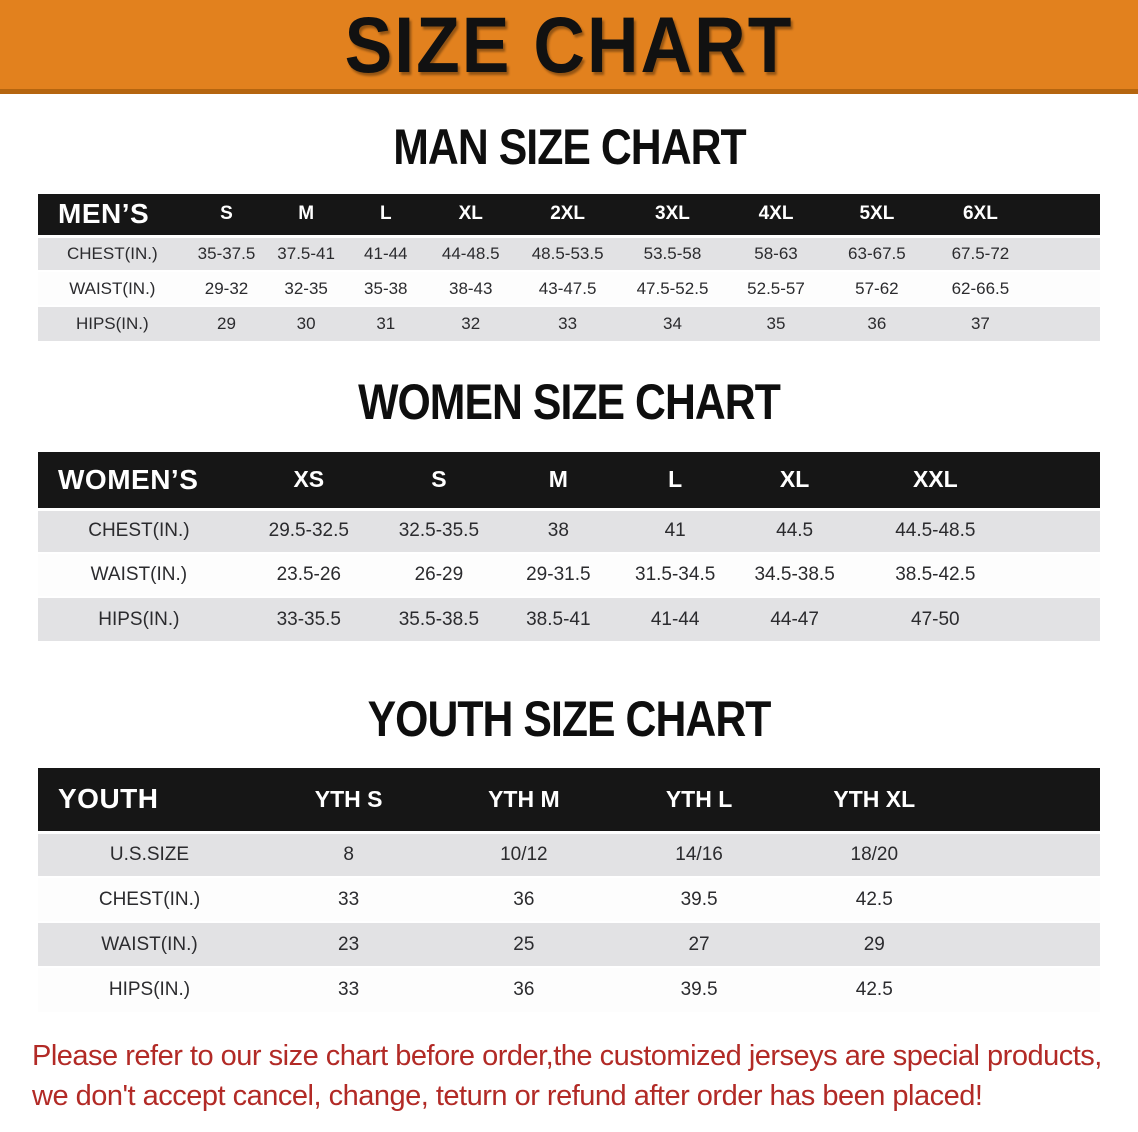 The image size is (1138, 1132). What do you see at coordinates (672, 288) in the screenshot?
I see `cell-value: 47.5-52.5` at bounding box center [672, 288].